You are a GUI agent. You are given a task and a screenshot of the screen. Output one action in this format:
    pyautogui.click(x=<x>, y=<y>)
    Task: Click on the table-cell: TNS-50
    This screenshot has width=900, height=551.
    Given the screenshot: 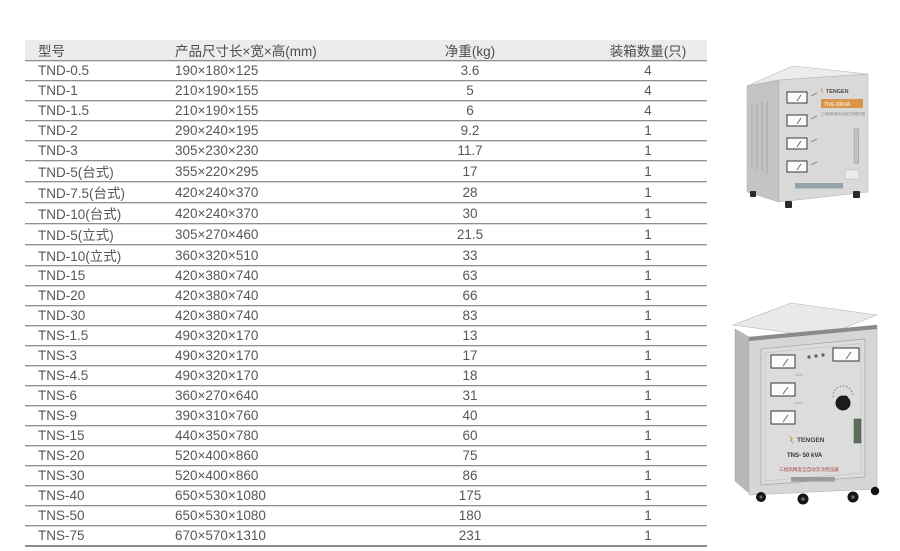 What is the action you would take?
    pyautogui.click(x=100, y=515)
    